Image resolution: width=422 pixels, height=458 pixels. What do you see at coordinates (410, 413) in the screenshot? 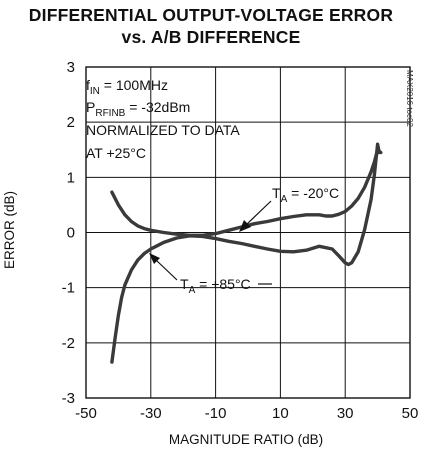
I see `x-tick-label: 50` at bounding box center [410, 413].